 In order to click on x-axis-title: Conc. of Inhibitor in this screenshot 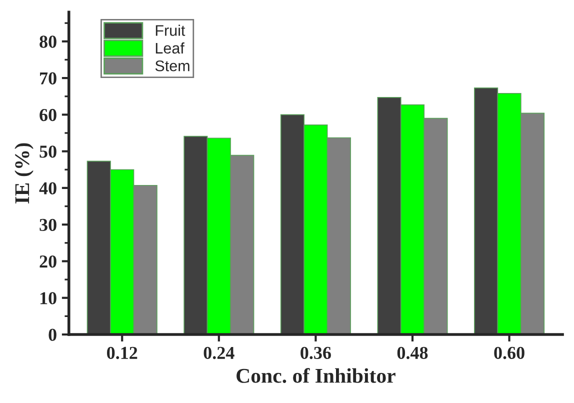, I will do `click(316, 375)`.